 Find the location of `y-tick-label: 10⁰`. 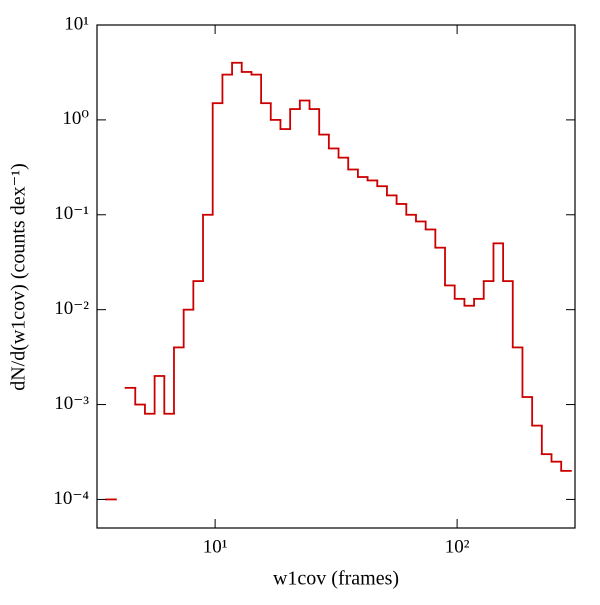

y-tick-label: 10⁰ is located at coordinates (75, 118).